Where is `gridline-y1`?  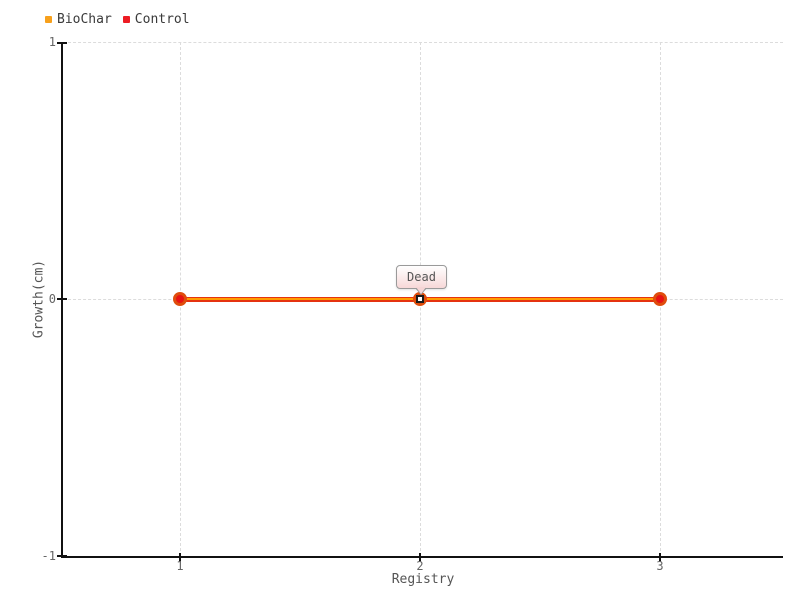
gridline-y1 is located at coordinates (423, 42).